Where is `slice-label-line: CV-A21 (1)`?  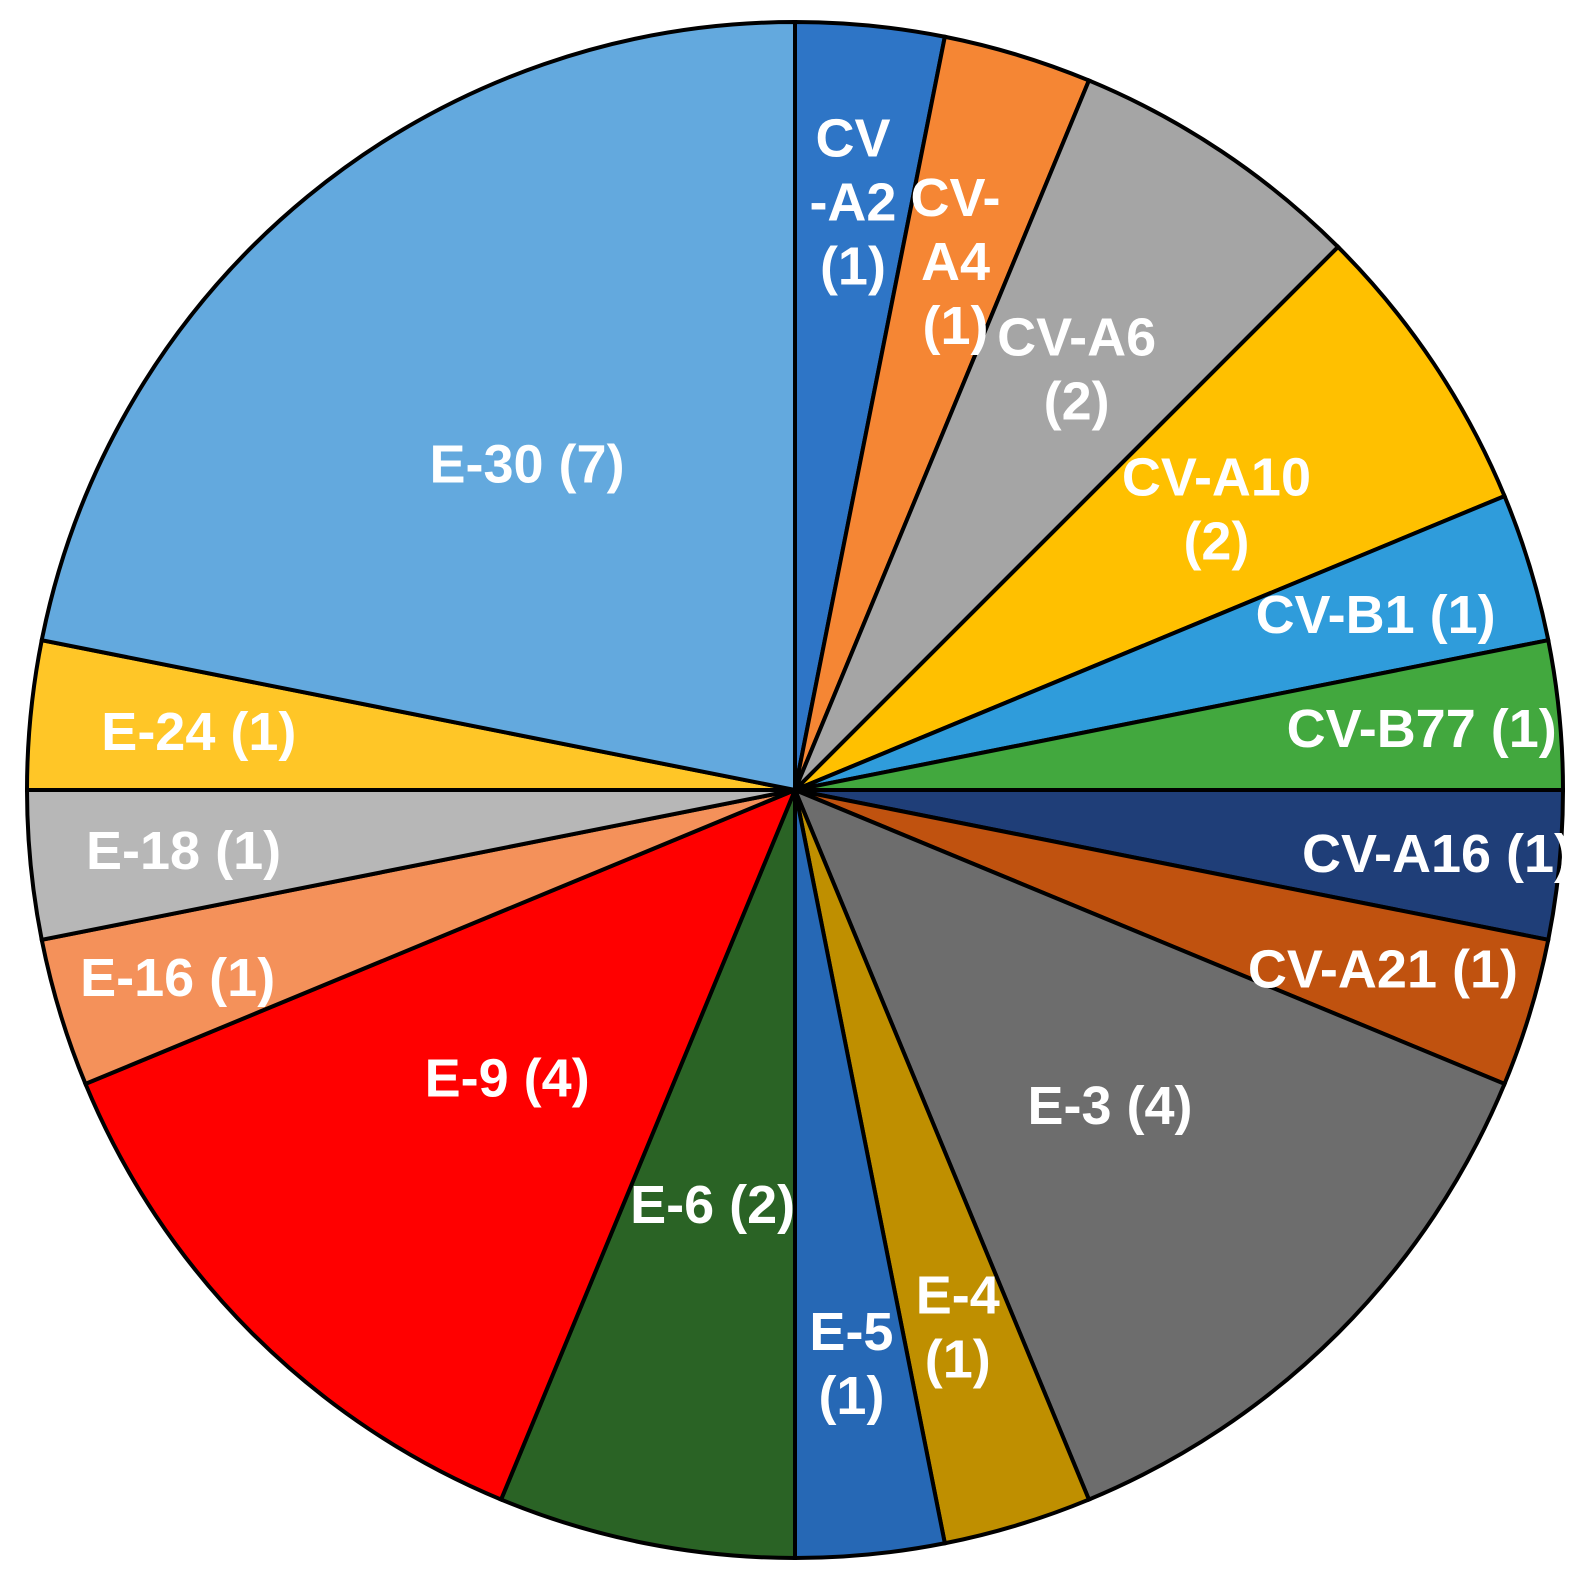
slice-label-line: CV-A21 (1) is located at coordinates (1383, 969).